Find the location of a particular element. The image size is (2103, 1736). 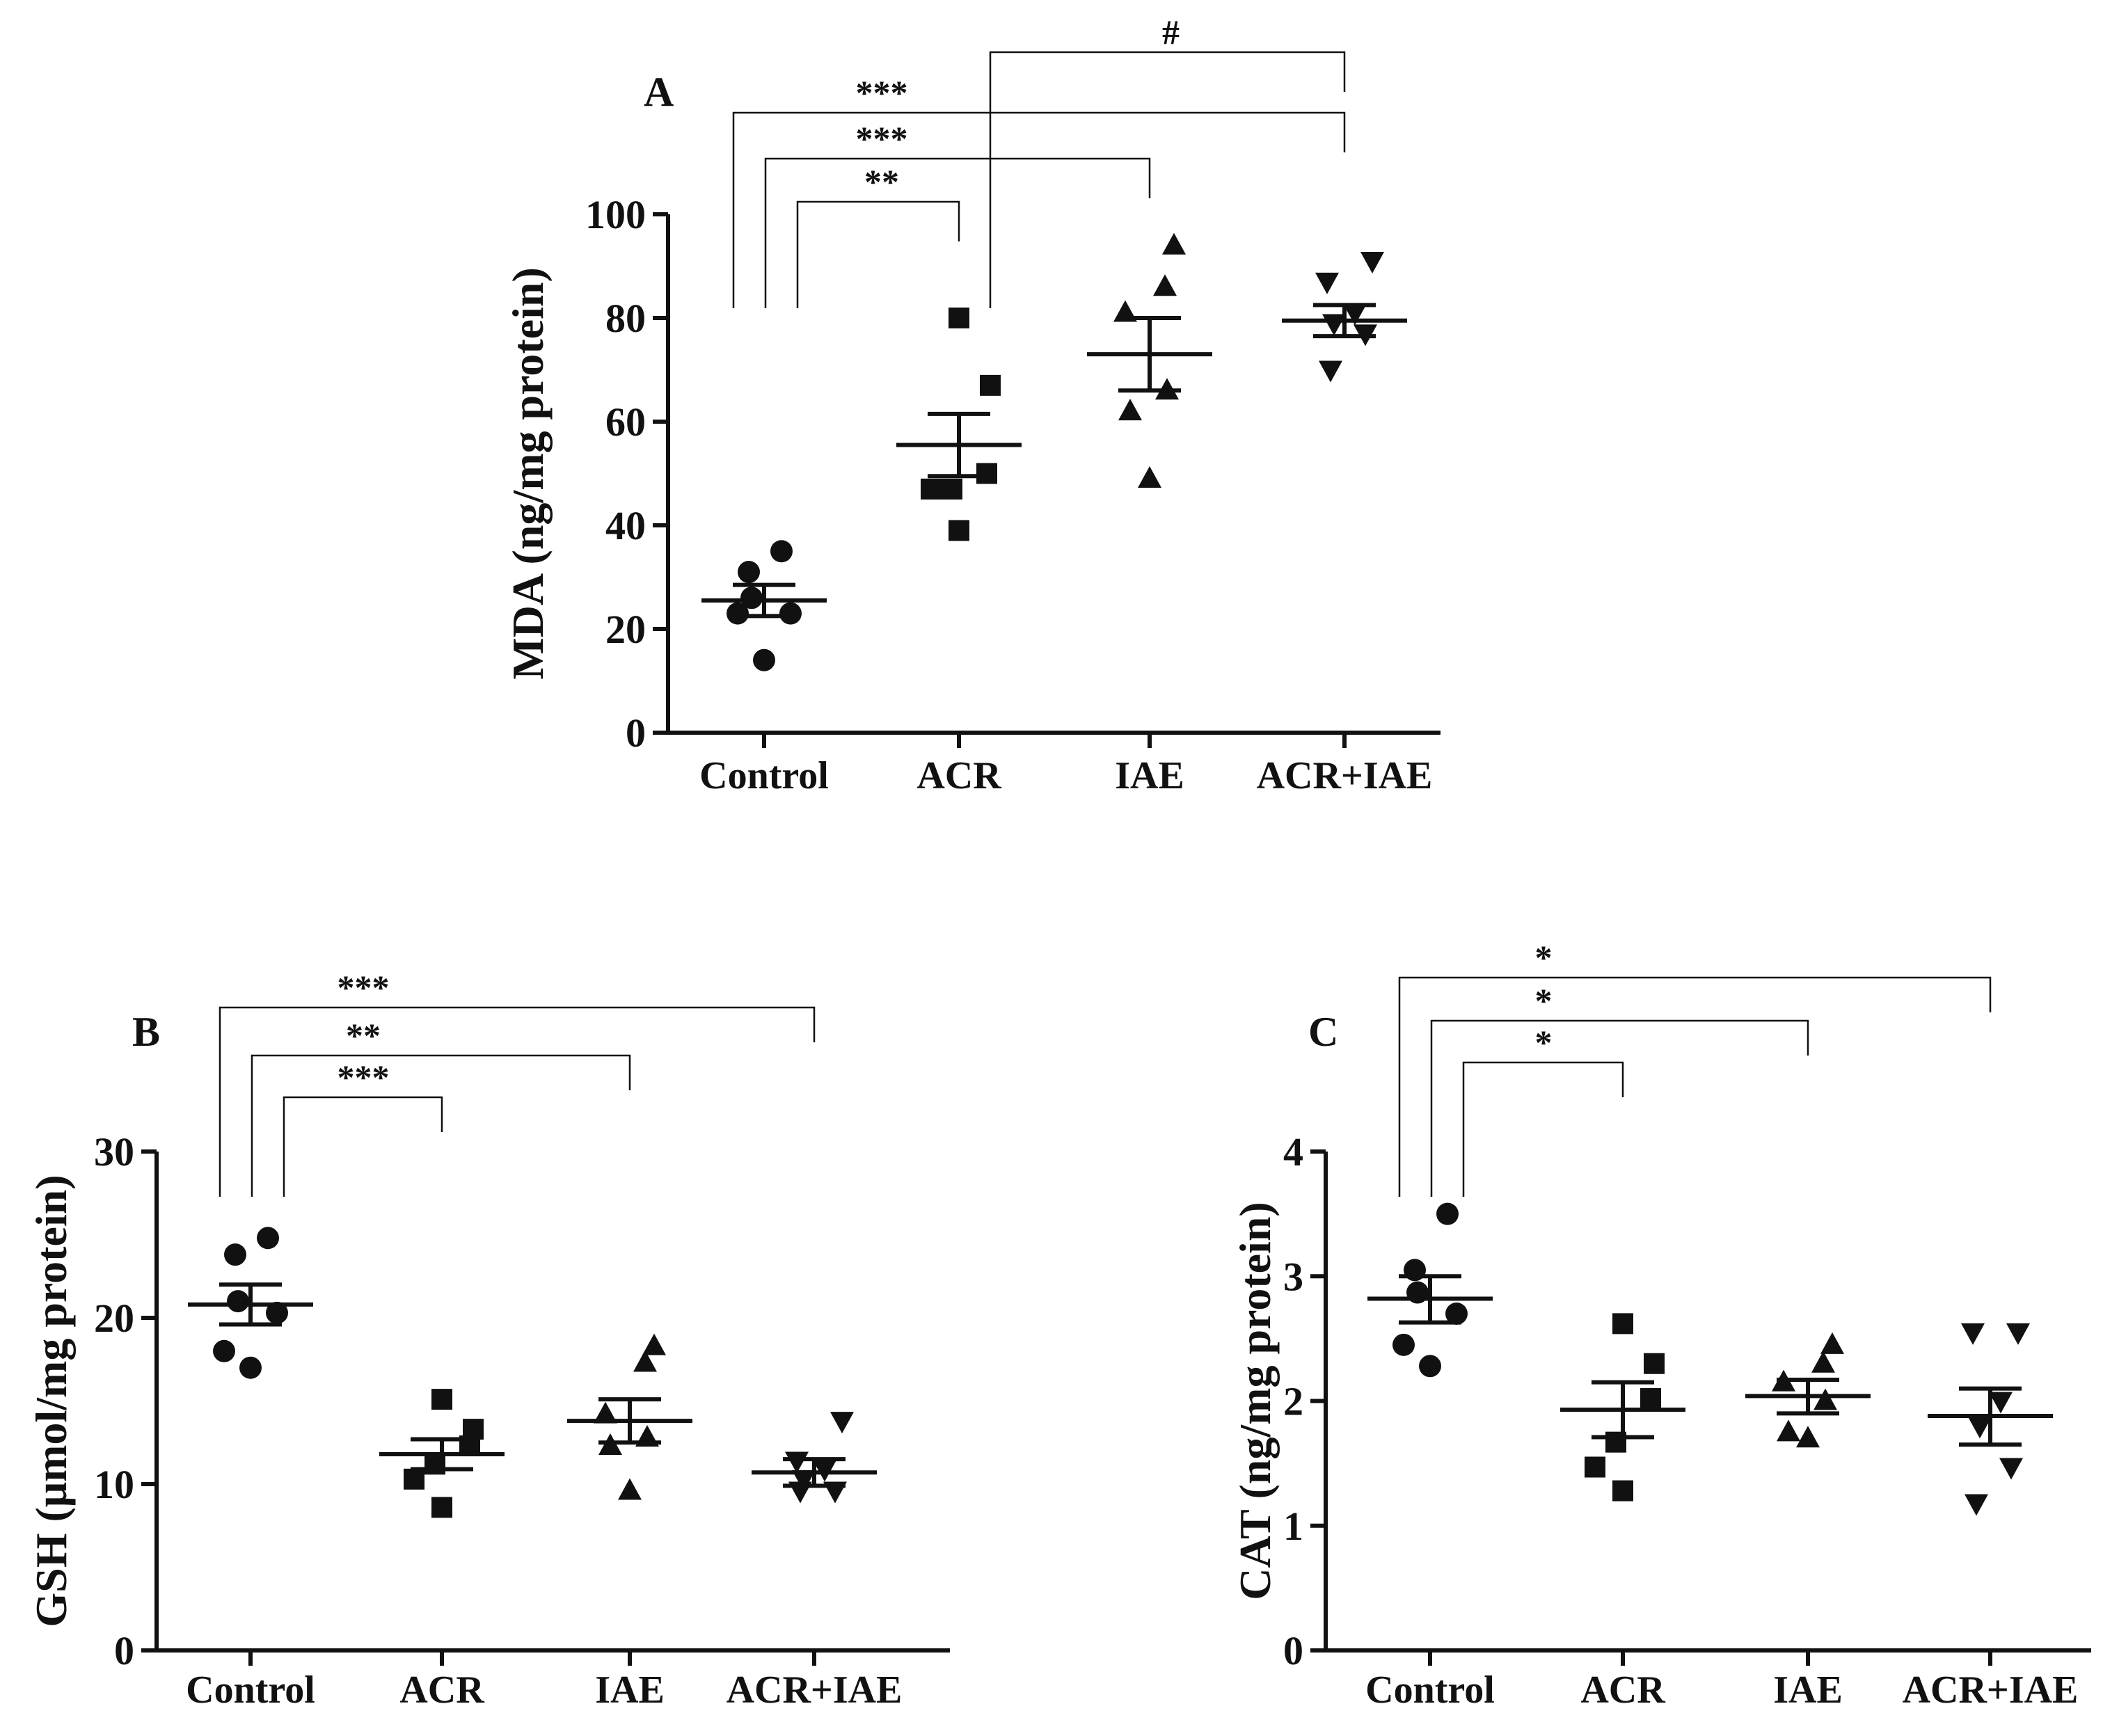

y-tick-label: 4 is located at coordinates (1293, 1152).